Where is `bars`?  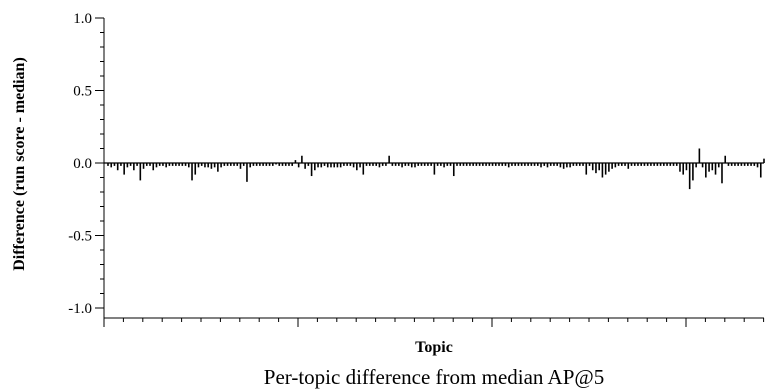
bars is located at coordinates (434, 169).